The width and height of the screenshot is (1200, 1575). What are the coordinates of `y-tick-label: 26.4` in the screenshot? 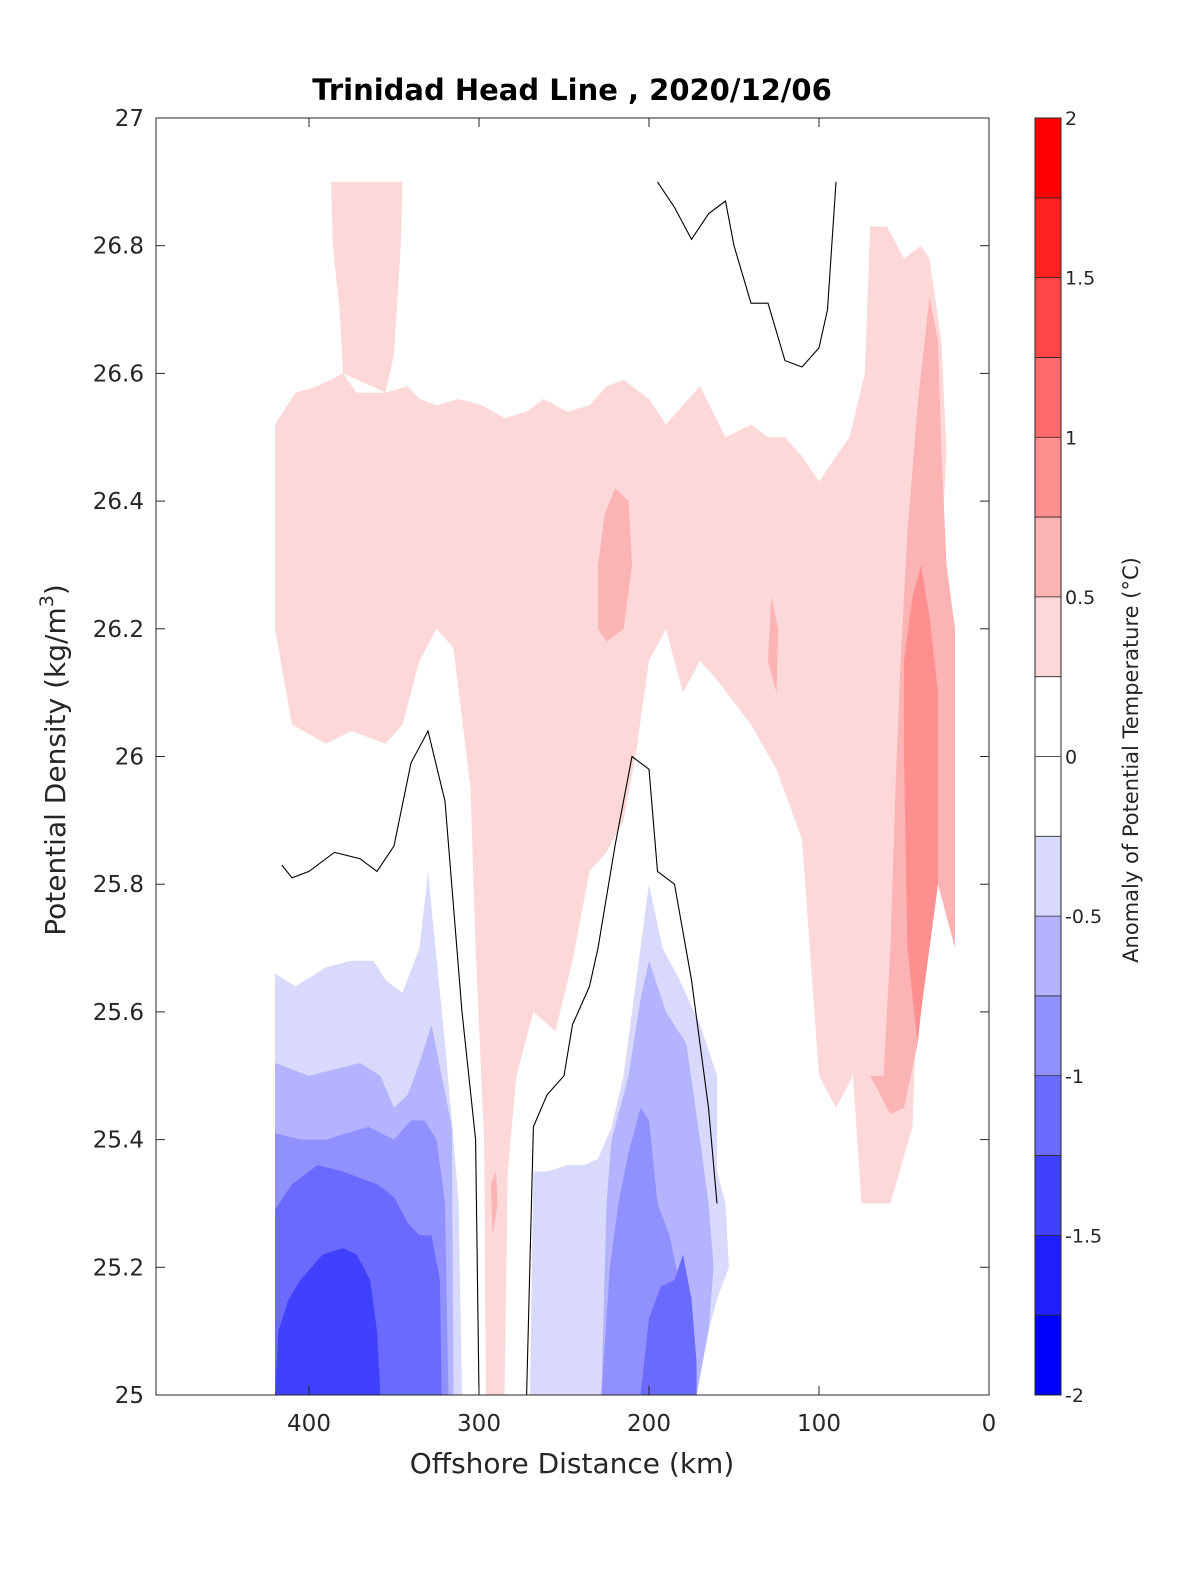 It's located at (118, 502).